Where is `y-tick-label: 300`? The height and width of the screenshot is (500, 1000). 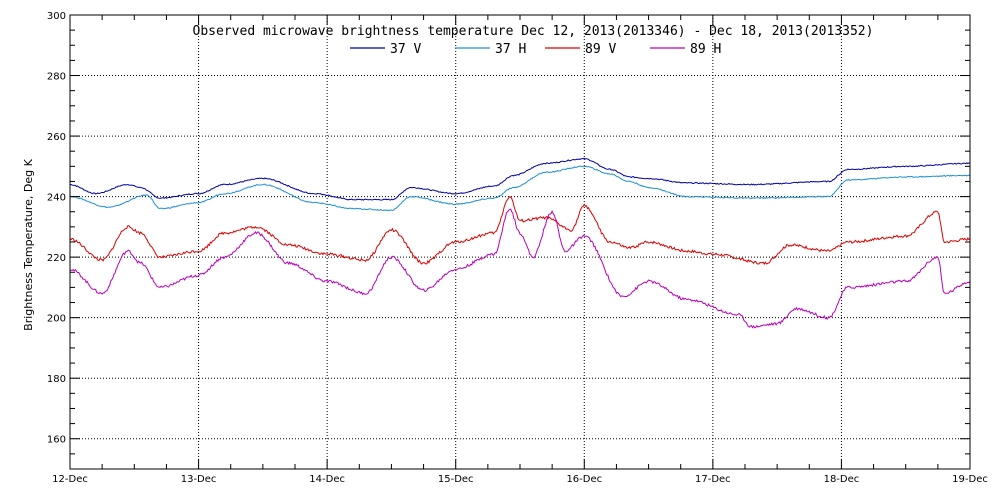 y-tick-label: 300 is located at coordinates (56, 16).